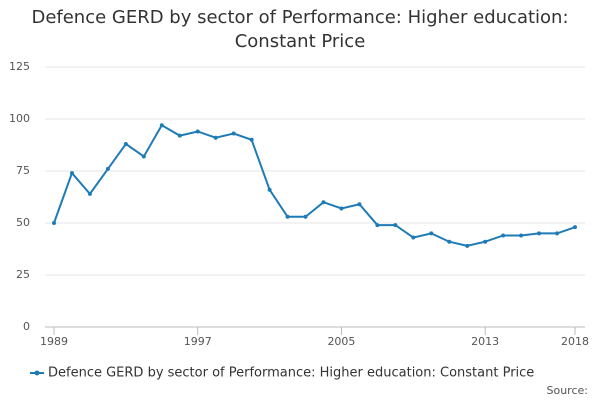  I want to click on y-tick-label: 50, so click(23, 222).